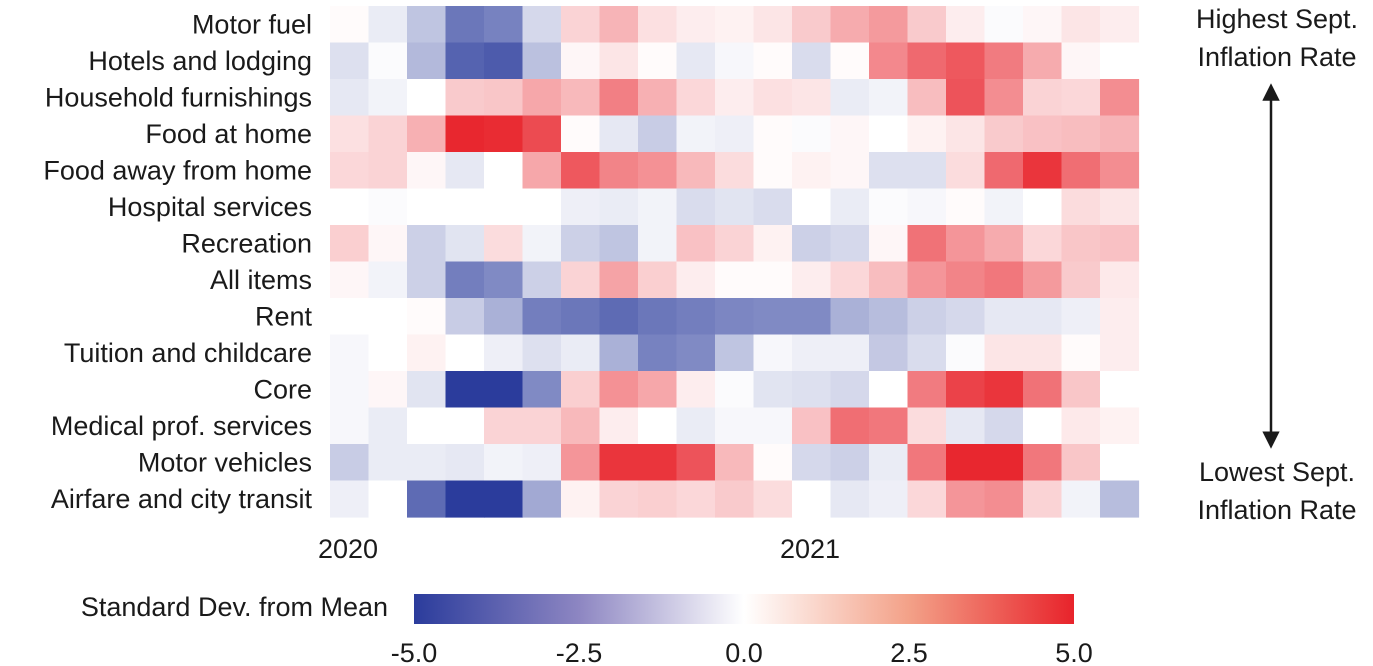 The image size is (1373, 666). Describe the element at coordinates (178, 97) in the screenshot. I see `row-label: Household furnishings` at that location.